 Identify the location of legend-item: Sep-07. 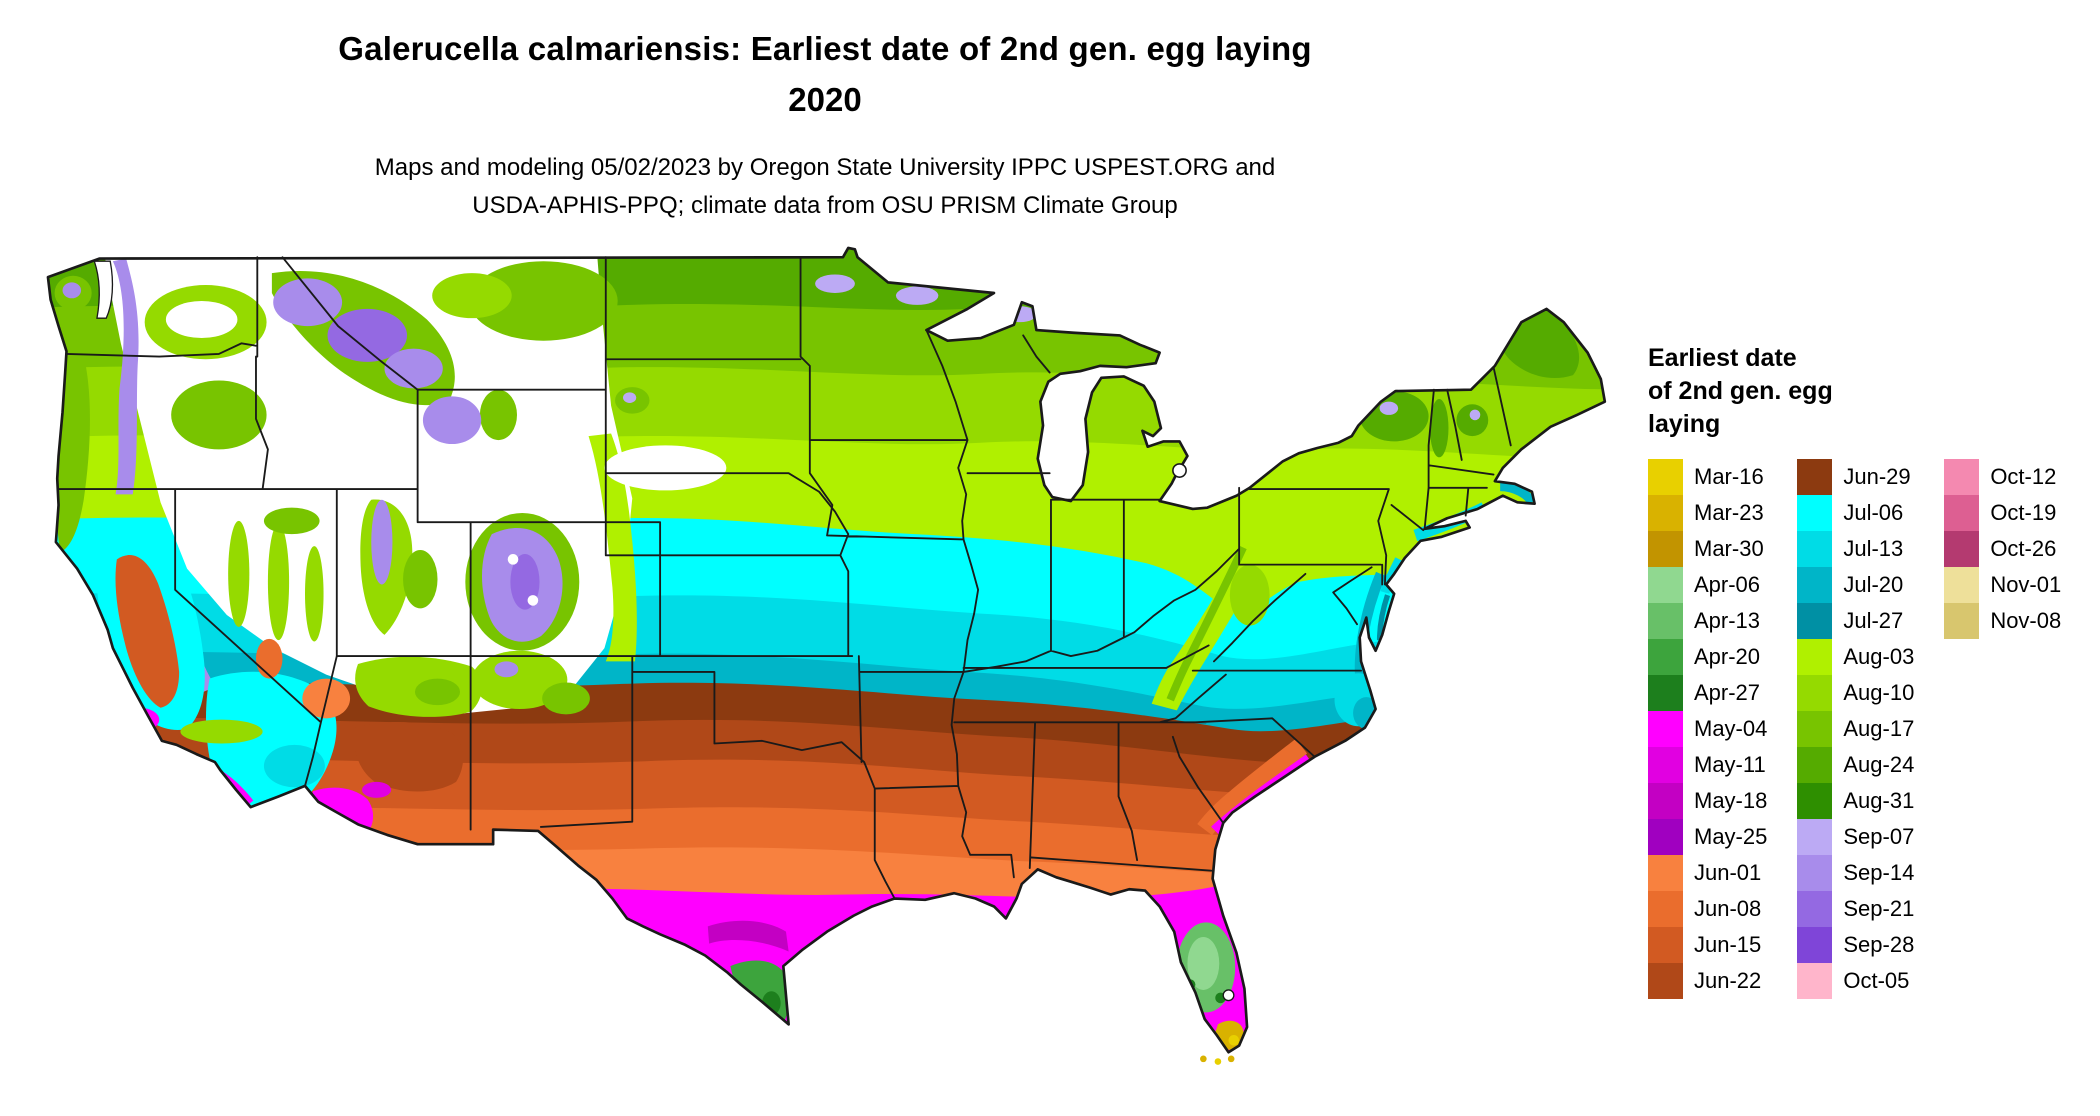
(1855, 837).